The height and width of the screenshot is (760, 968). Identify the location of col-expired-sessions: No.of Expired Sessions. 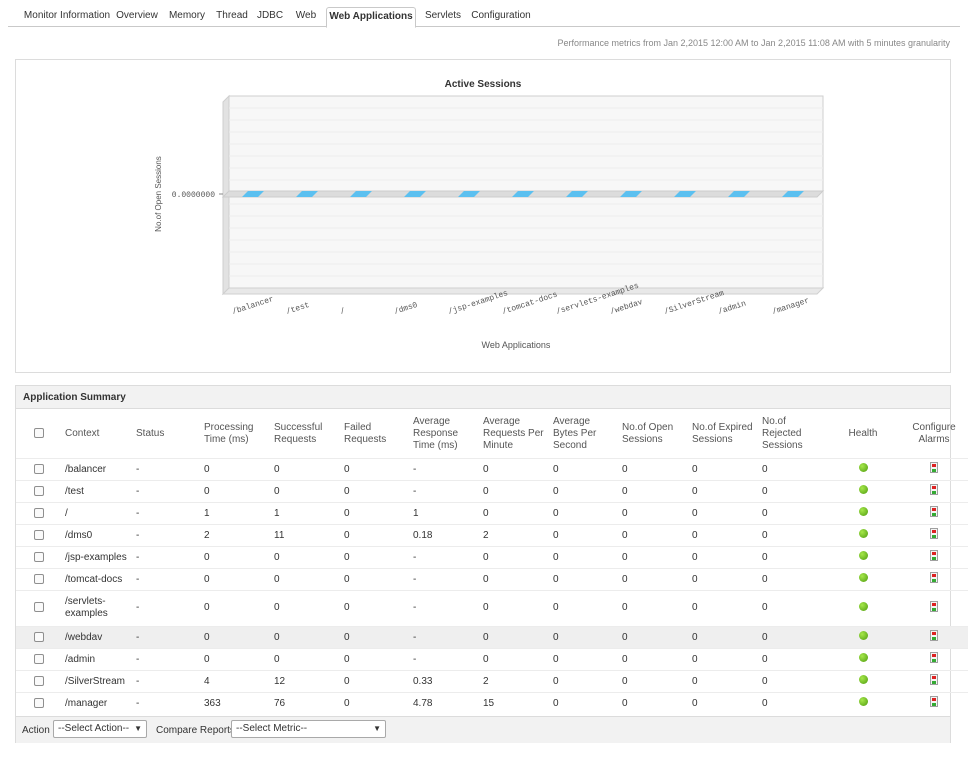
(722, 433).